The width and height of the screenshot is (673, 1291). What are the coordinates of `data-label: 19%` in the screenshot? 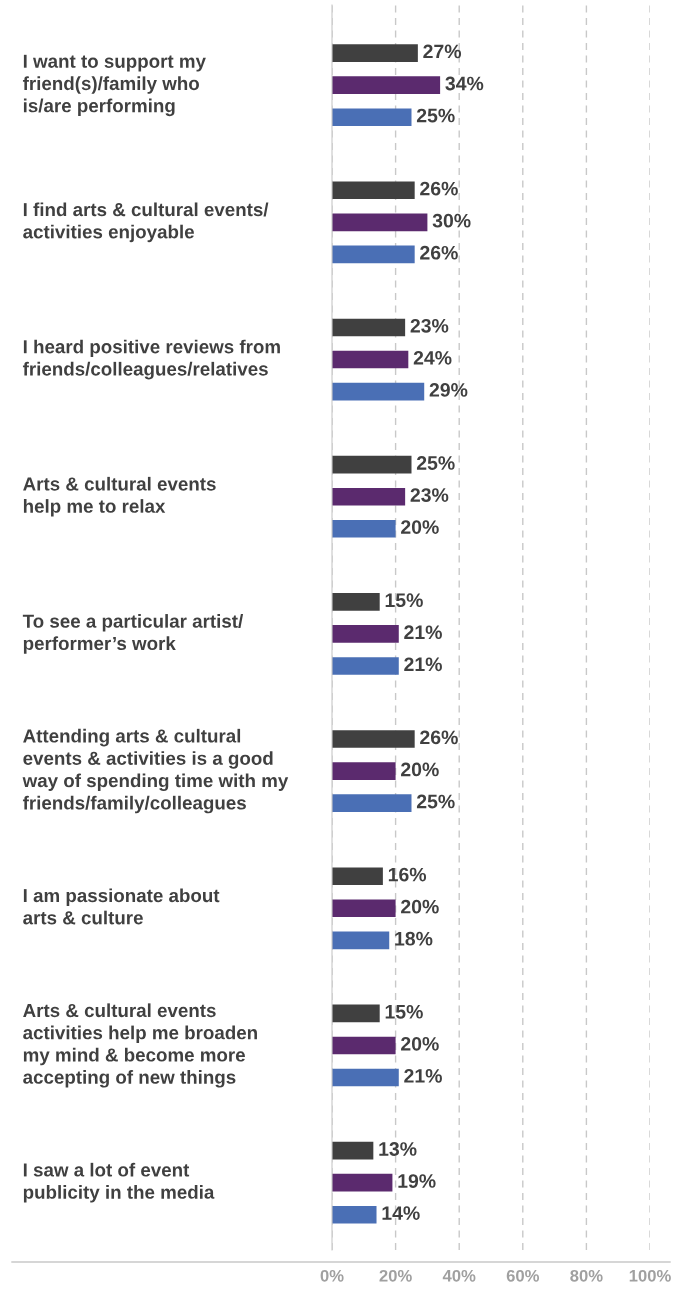 It's located at (417, 1181).